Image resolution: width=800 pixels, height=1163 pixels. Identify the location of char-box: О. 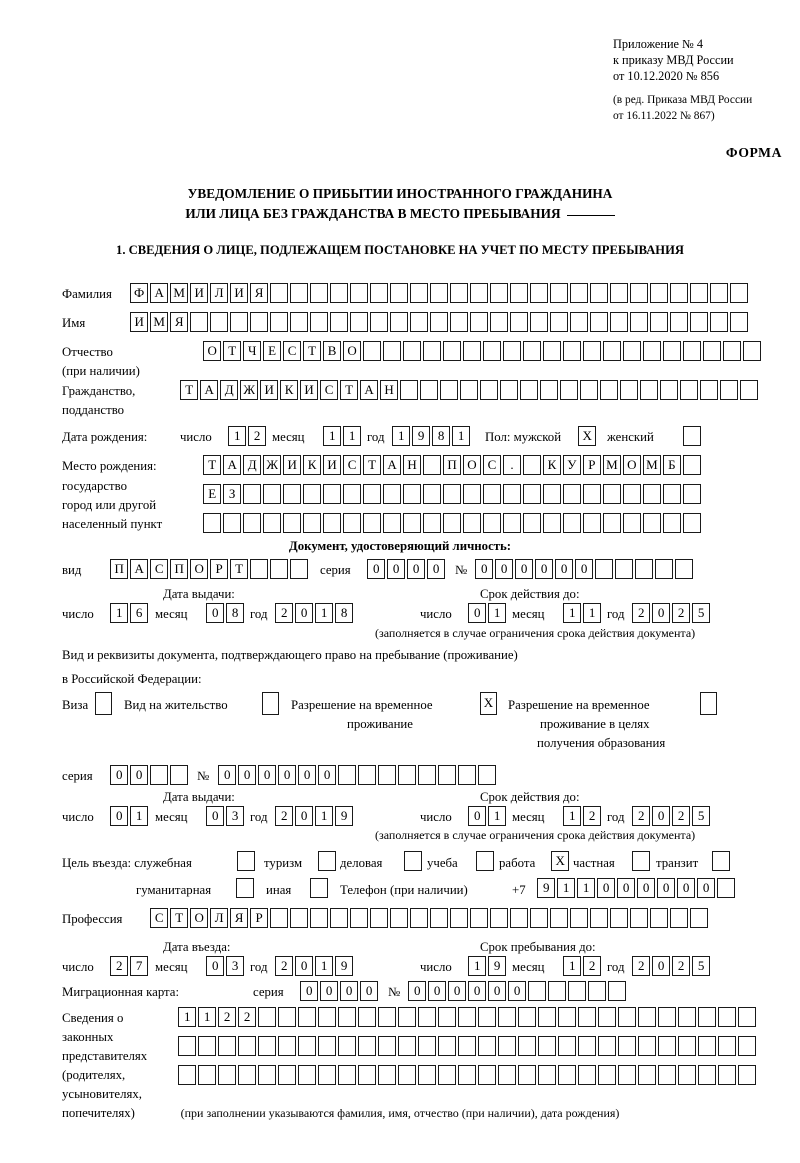
(632, 465).